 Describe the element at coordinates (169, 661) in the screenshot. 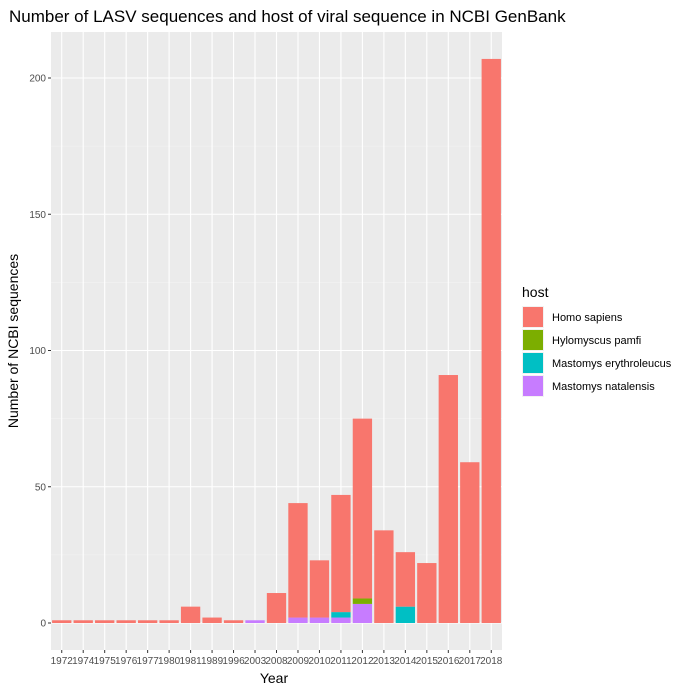

I see `x-tick-label: 1980` at that location.